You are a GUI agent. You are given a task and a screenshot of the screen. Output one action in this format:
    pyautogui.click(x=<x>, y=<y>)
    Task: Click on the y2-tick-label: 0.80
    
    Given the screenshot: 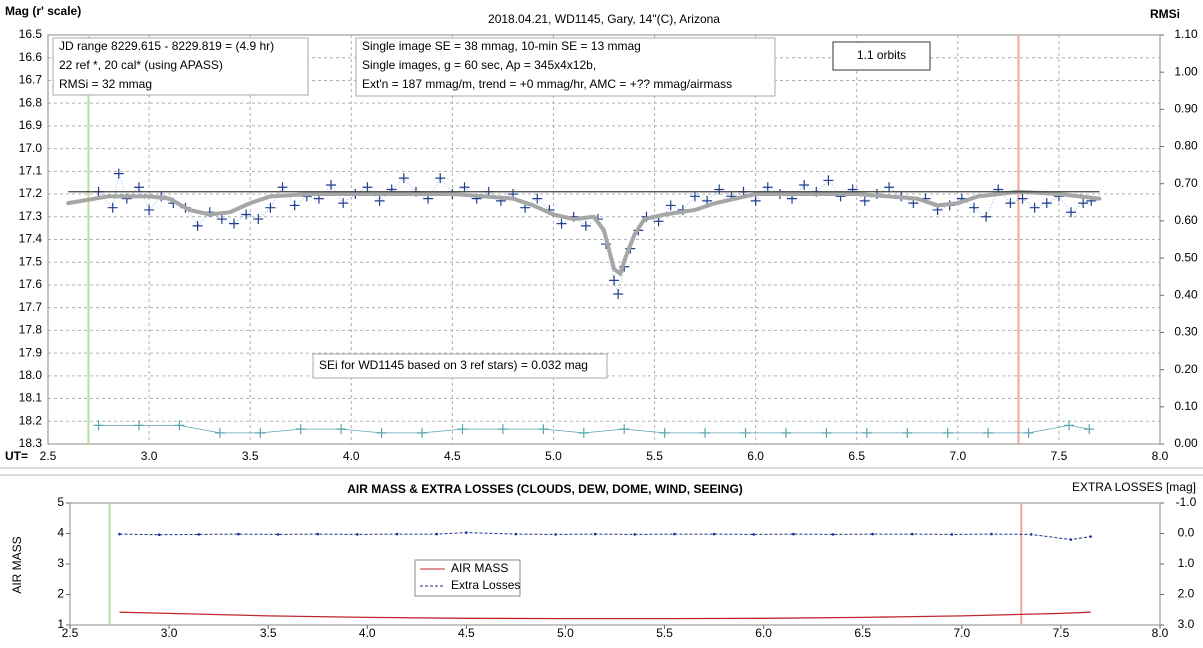 What is the action you would take?
    pyautogui.click(x=1186, y=146)
    